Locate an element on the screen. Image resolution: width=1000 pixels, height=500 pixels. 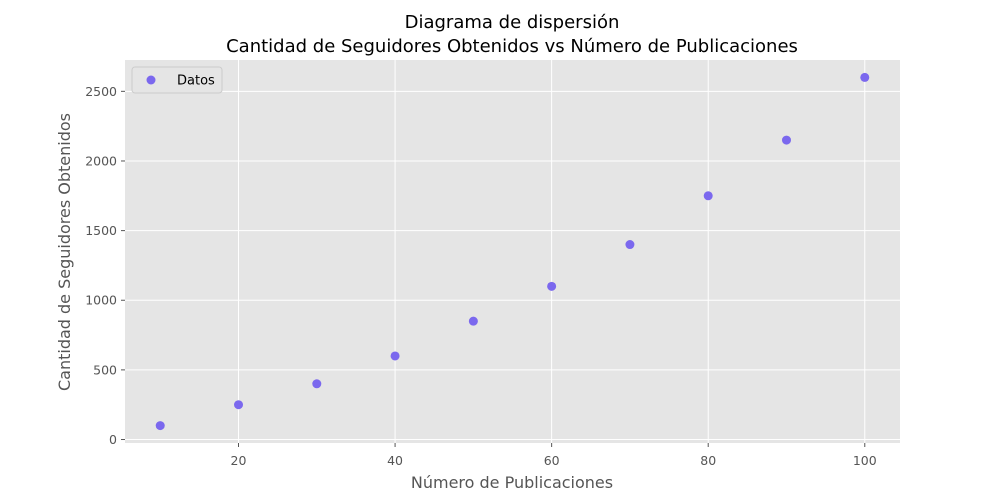
y-tick-label: 2500 is located at coordinates (101, 91).